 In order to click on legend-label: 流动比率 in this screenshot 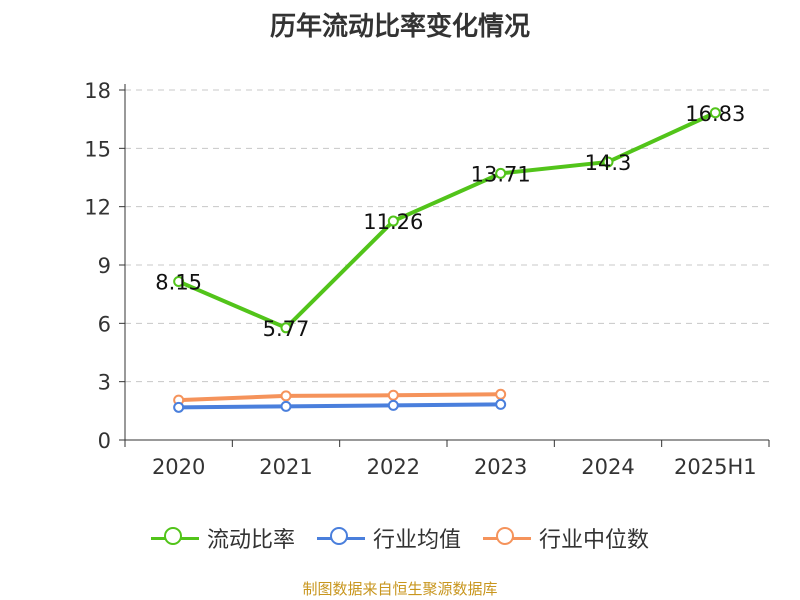, I will do `click(250, 540)`.